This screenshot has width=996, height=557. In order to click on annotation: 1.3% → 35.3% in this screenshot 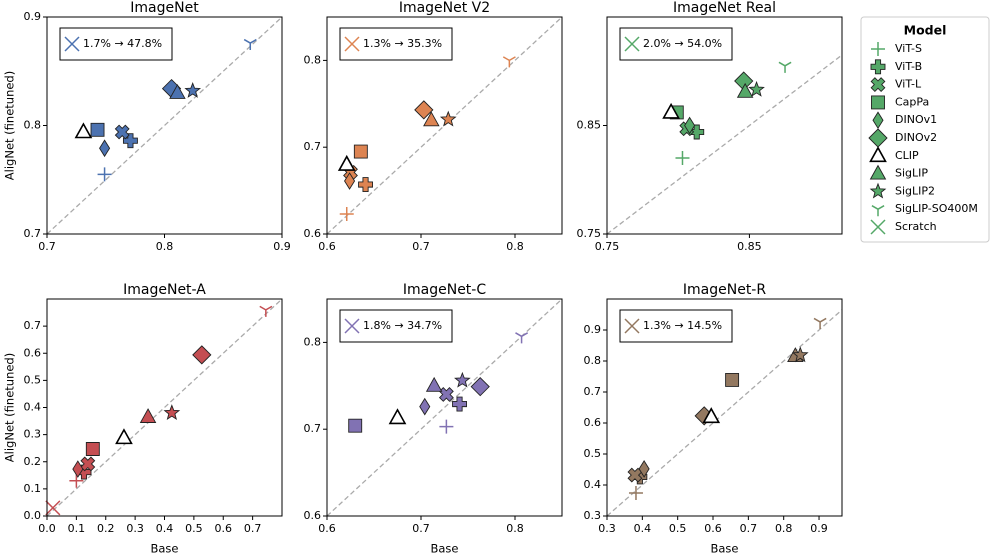, I will do `click(402, 43)`.